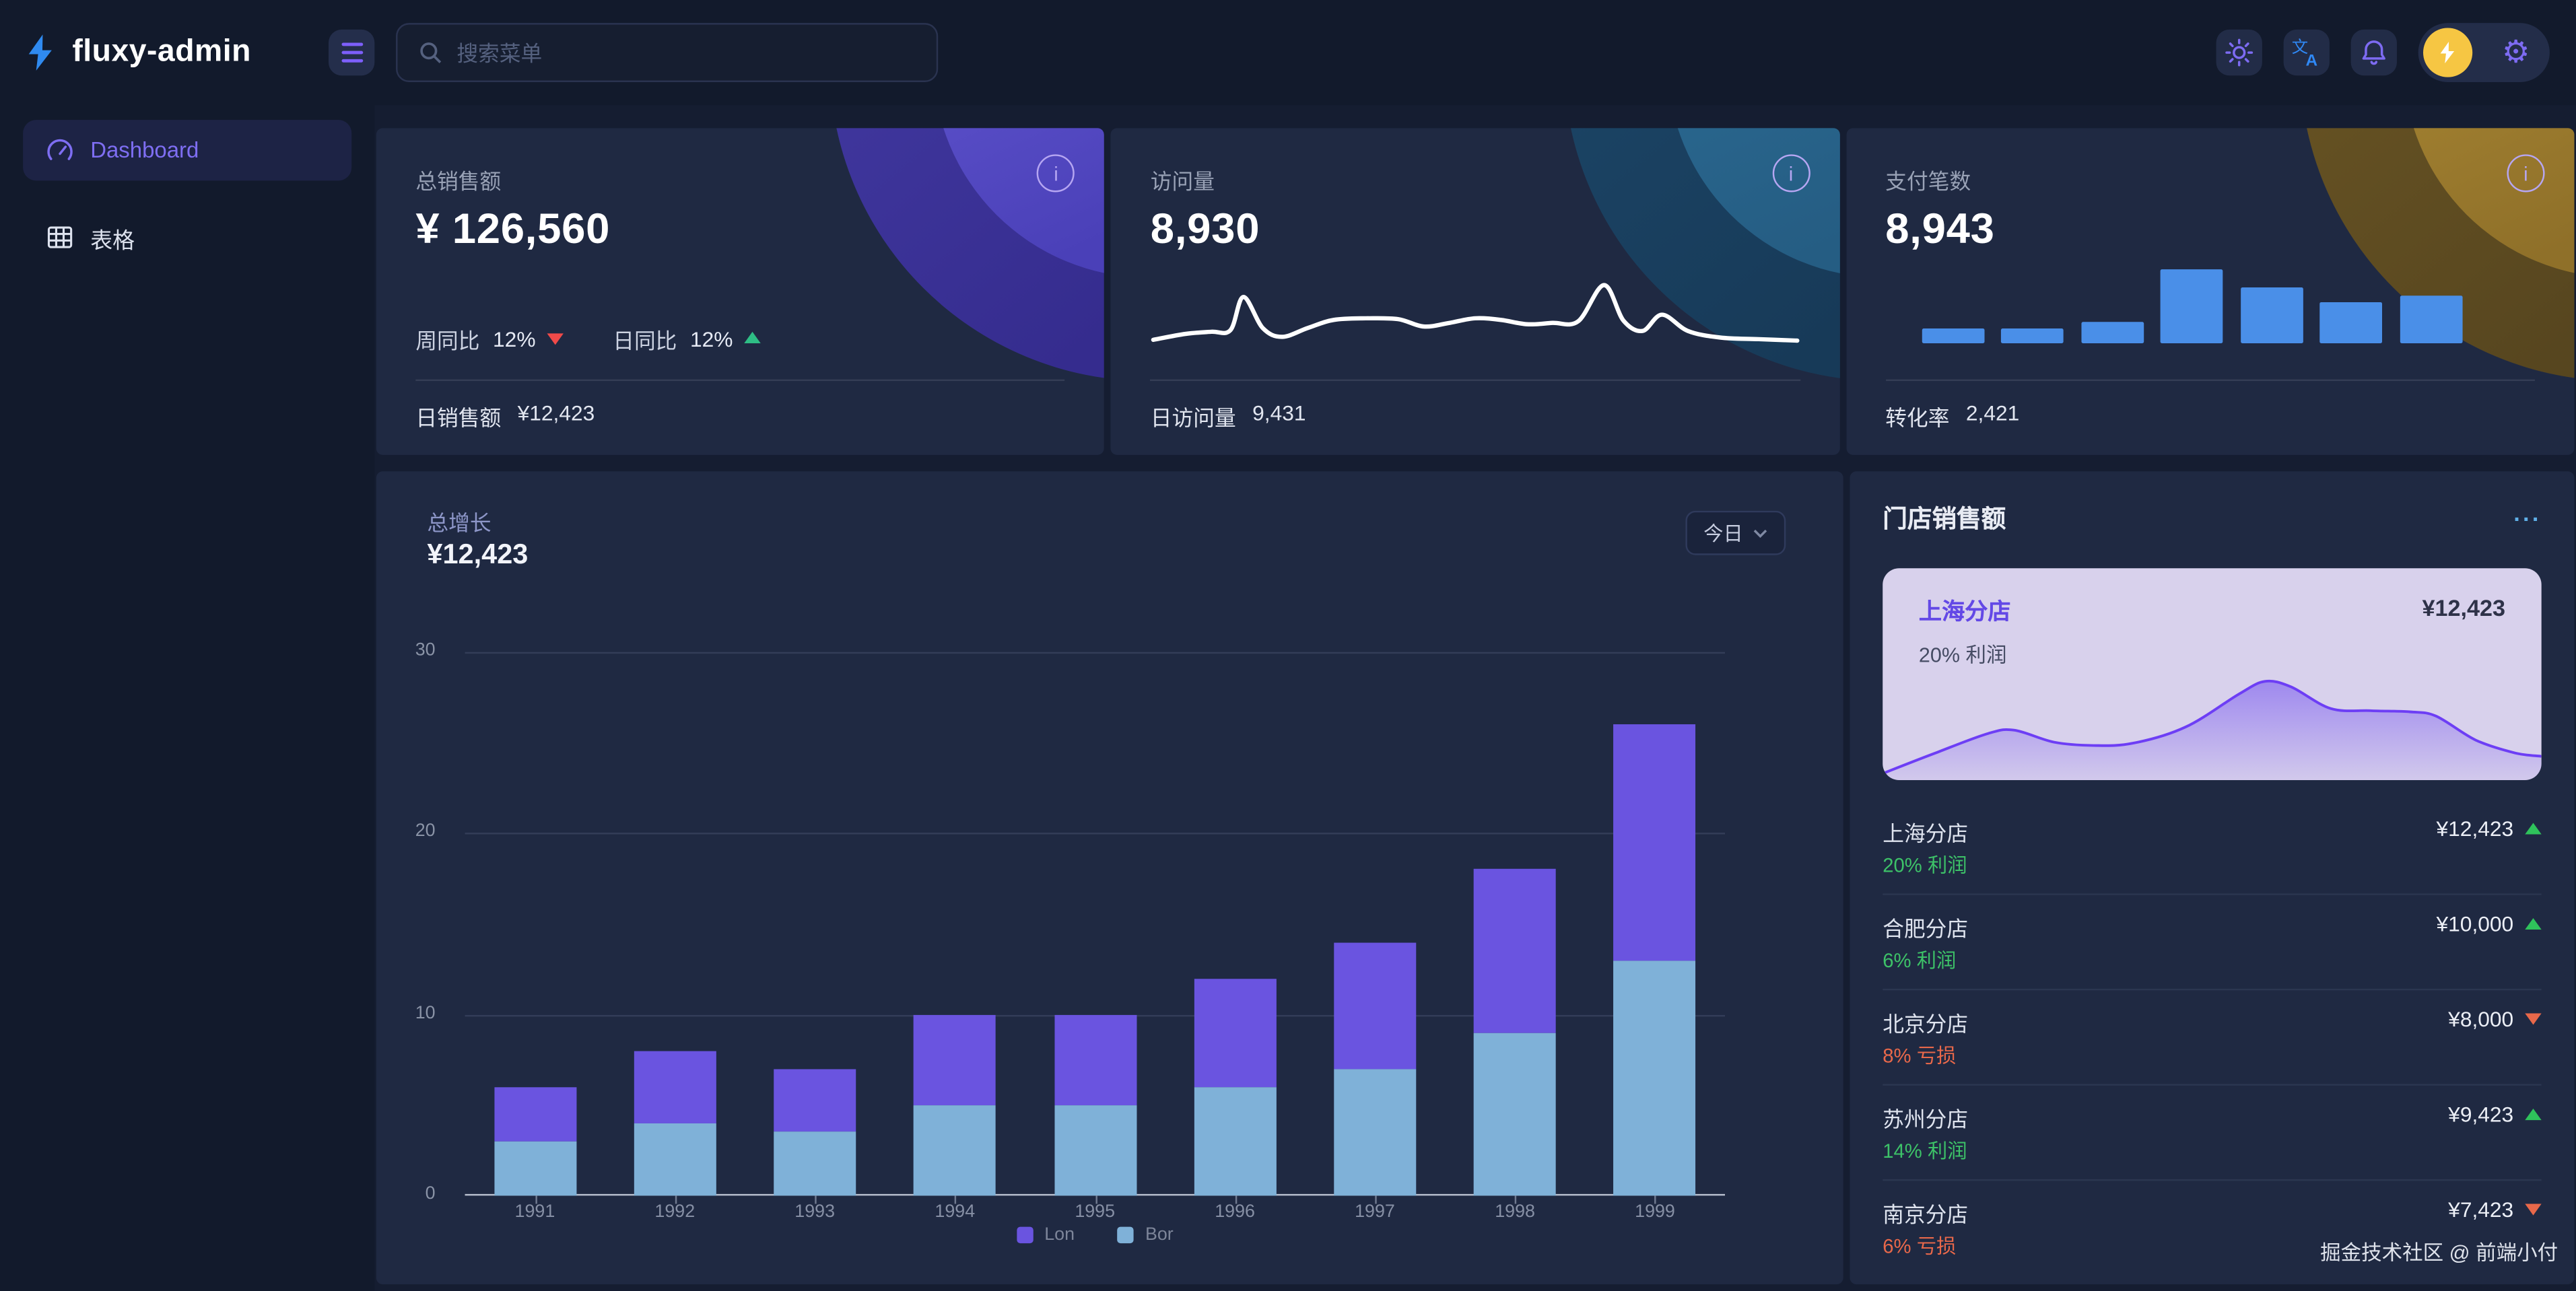 This screenshot has height=1291, width=2576. I want to click on payments-mini-bar-chart, so click(2191, 306).